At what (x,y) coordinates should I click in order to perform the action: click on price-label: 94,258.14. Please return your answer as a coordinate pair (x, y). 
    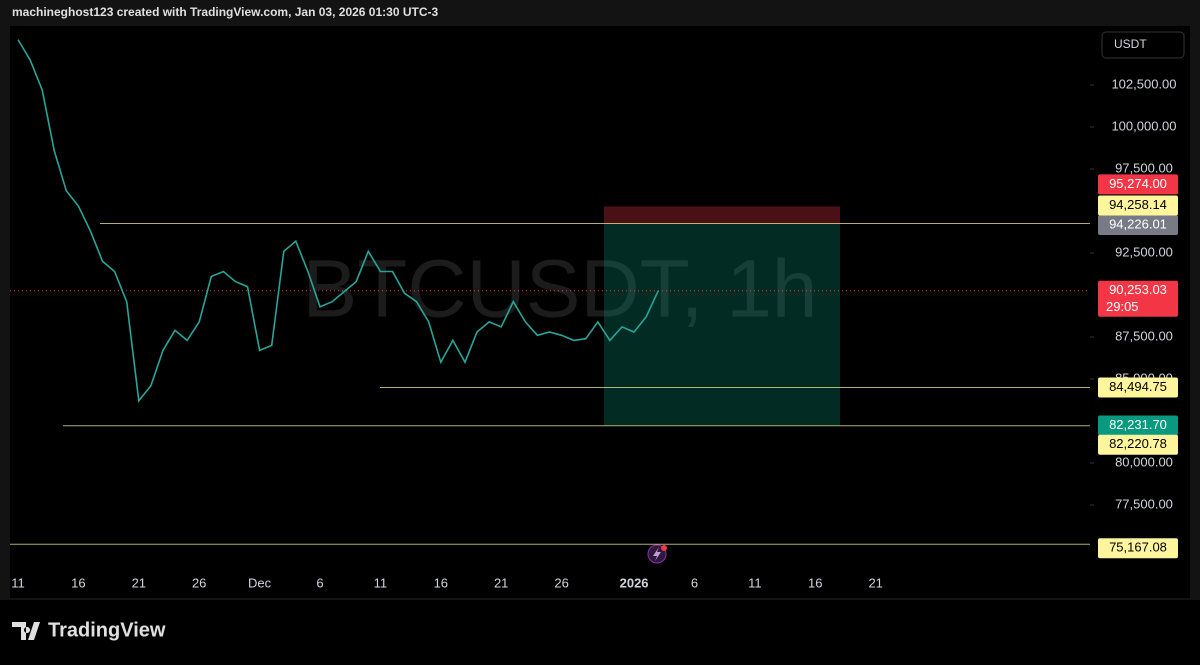
    Looking at the image, I should click on (1138, 204).